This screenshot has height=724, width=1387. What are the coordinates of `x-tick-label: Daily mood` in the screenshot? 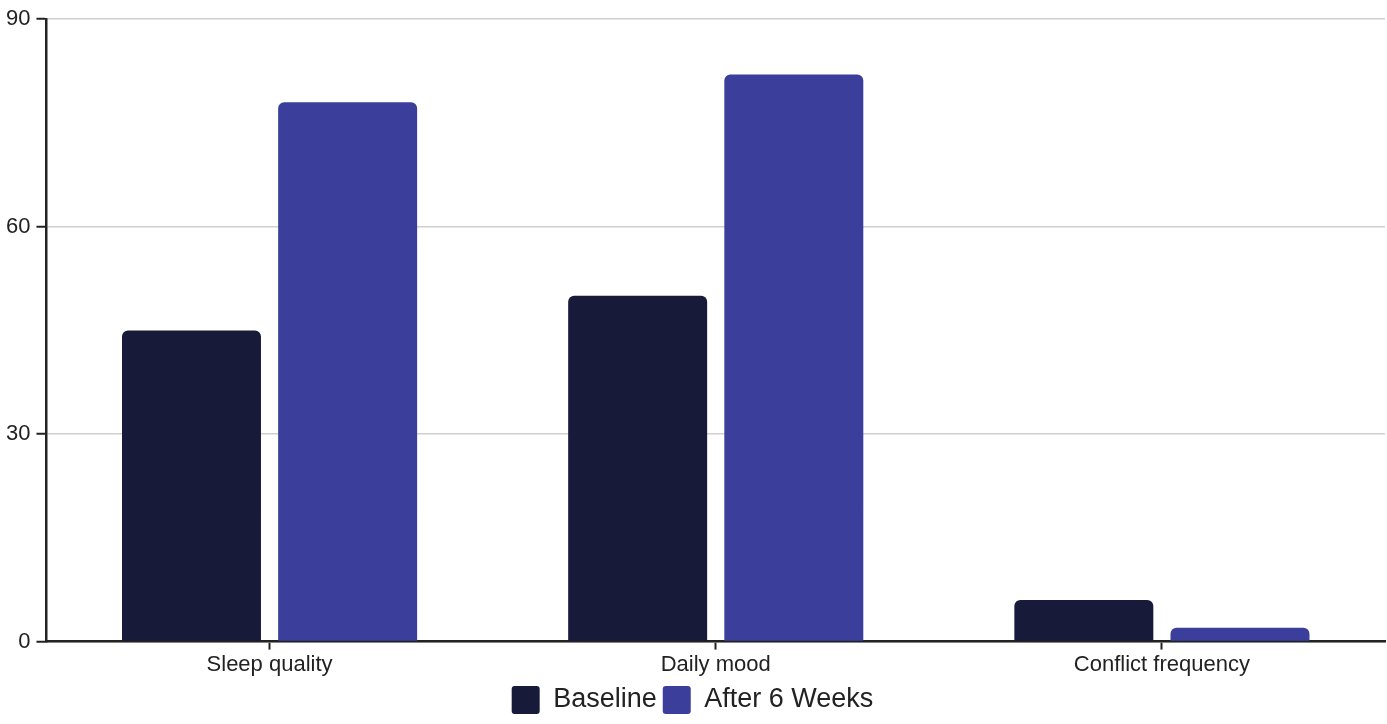 It's located at (715, 663).